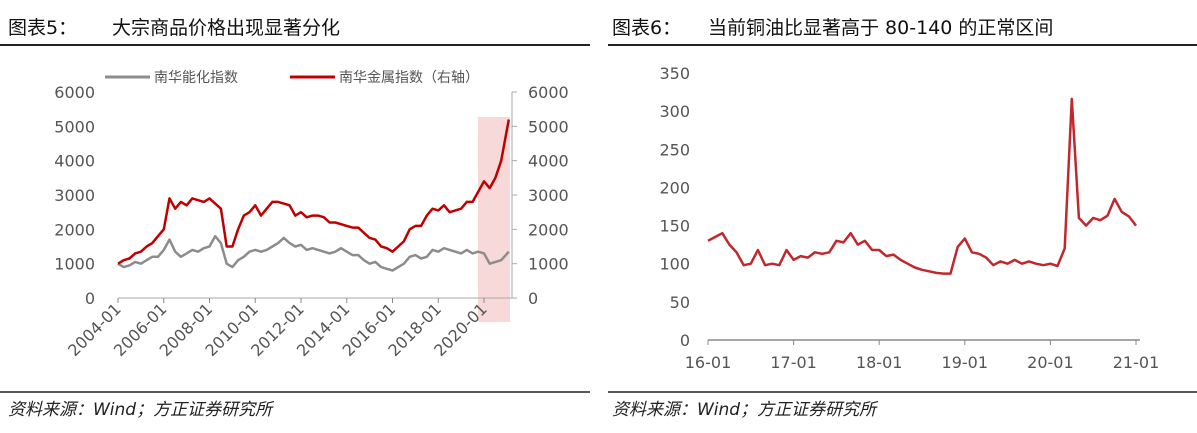 This screenshot has height=433, width=1197. Describe the element at coordinates (548, 161) in the screenshot. I see `y2-tick-label: 4000` at that location.